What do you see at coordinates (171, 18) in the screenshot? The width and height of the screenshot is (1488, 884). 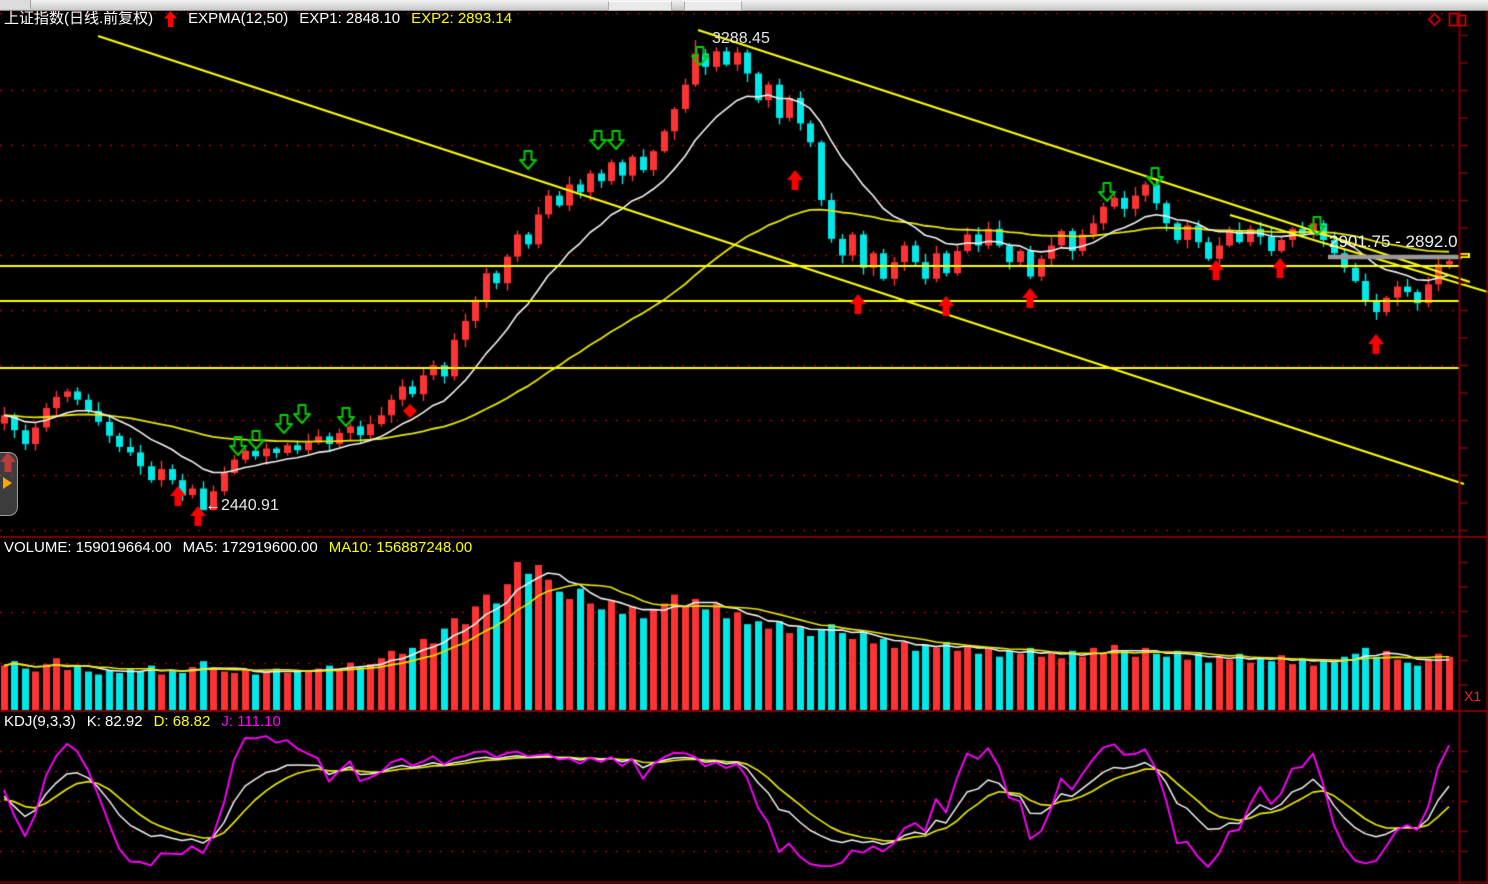 I see `up-arrow-icon` at bounding box center [171, 18].